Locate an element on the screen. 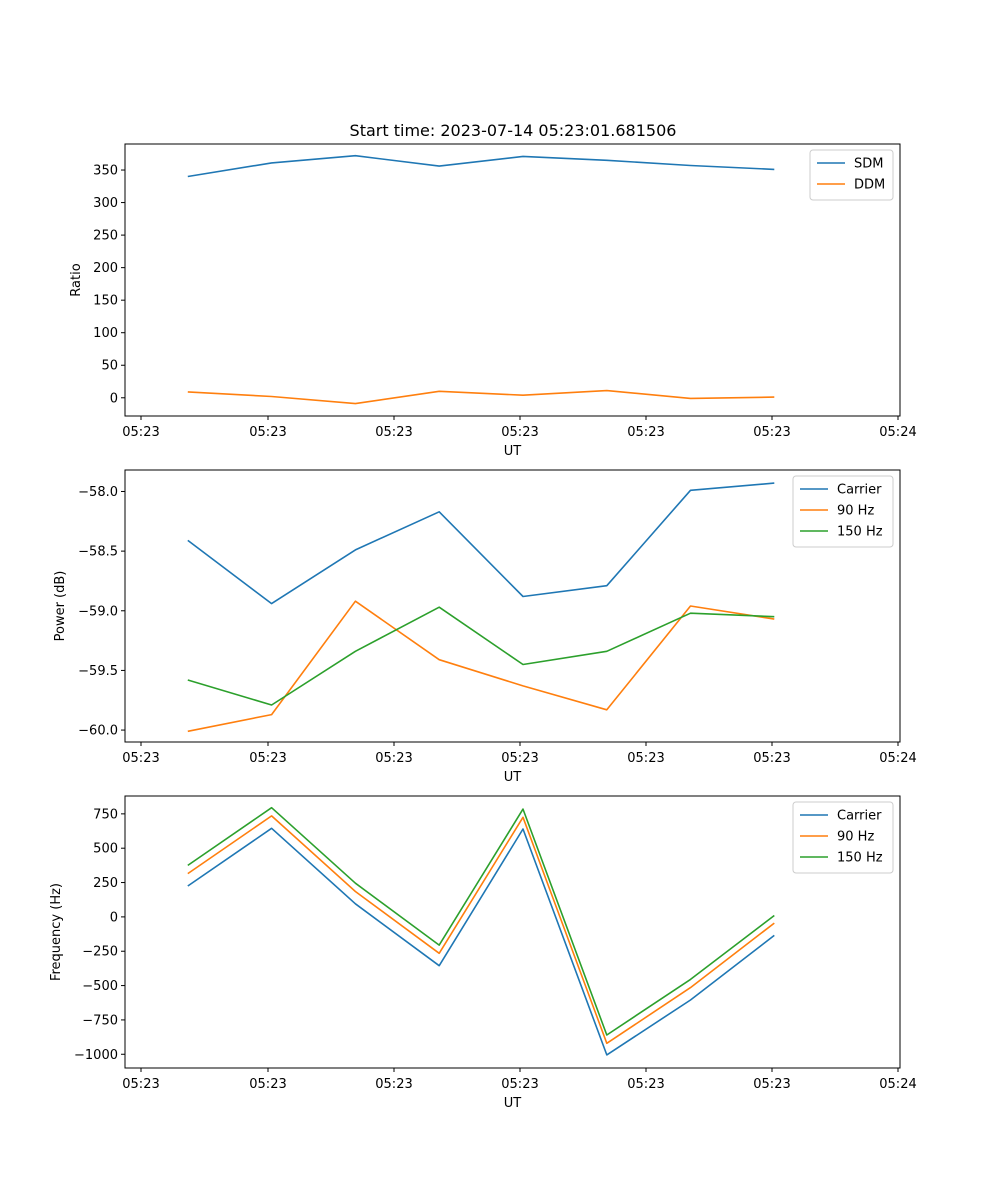  legend: SDM DDM is located at coordinates (851, 175).